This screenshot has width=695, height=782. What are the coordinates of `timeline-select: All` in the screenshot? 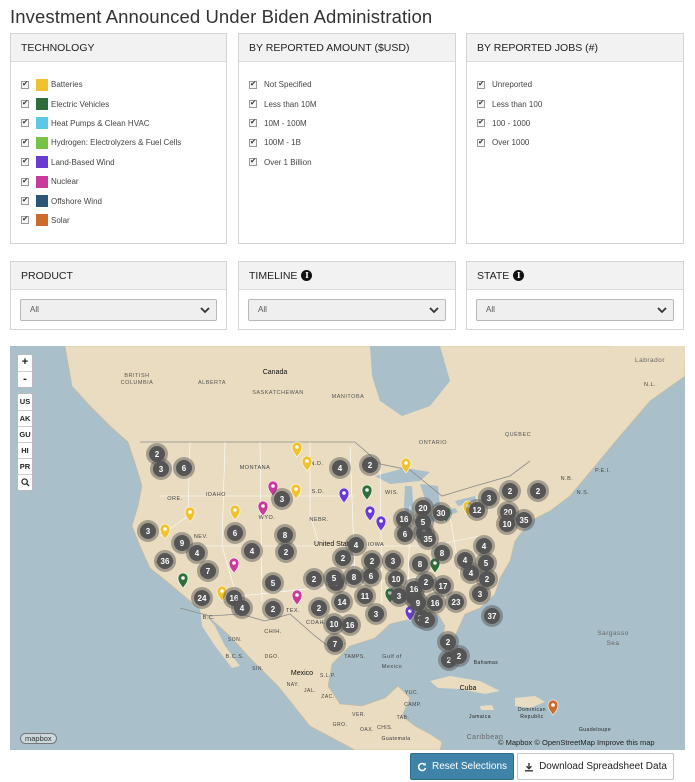 It's located at (347, 310).